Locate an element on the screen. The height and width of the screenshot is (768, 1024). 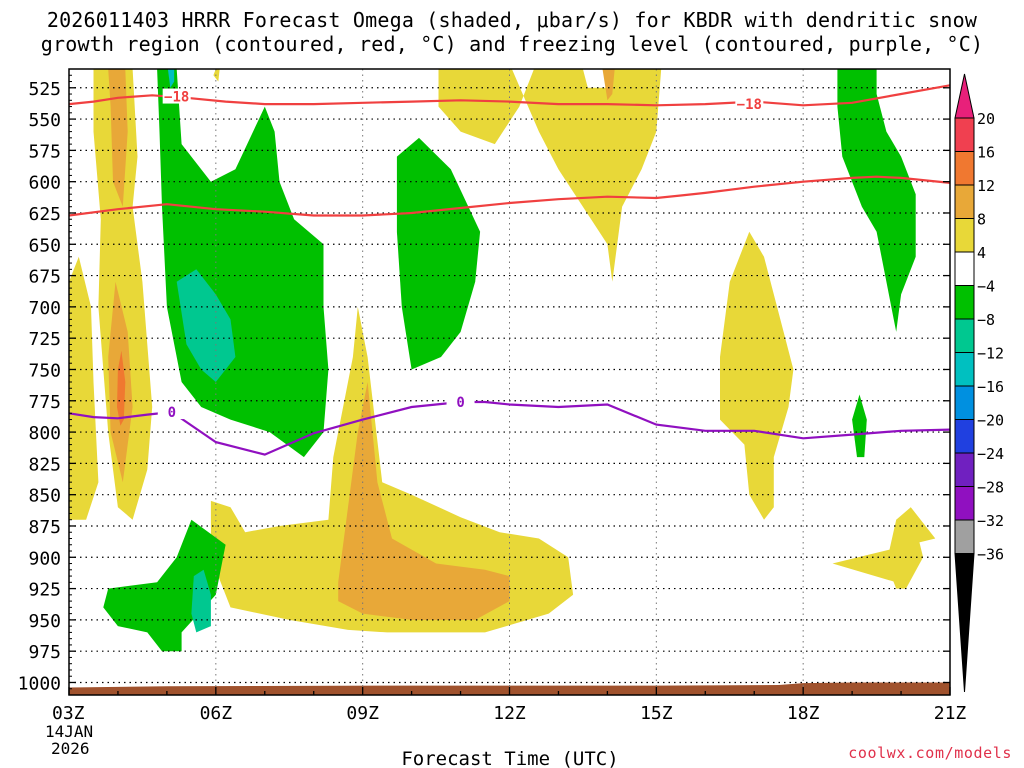
x-tick-label: 18Z is located at coordinates (803, 713).